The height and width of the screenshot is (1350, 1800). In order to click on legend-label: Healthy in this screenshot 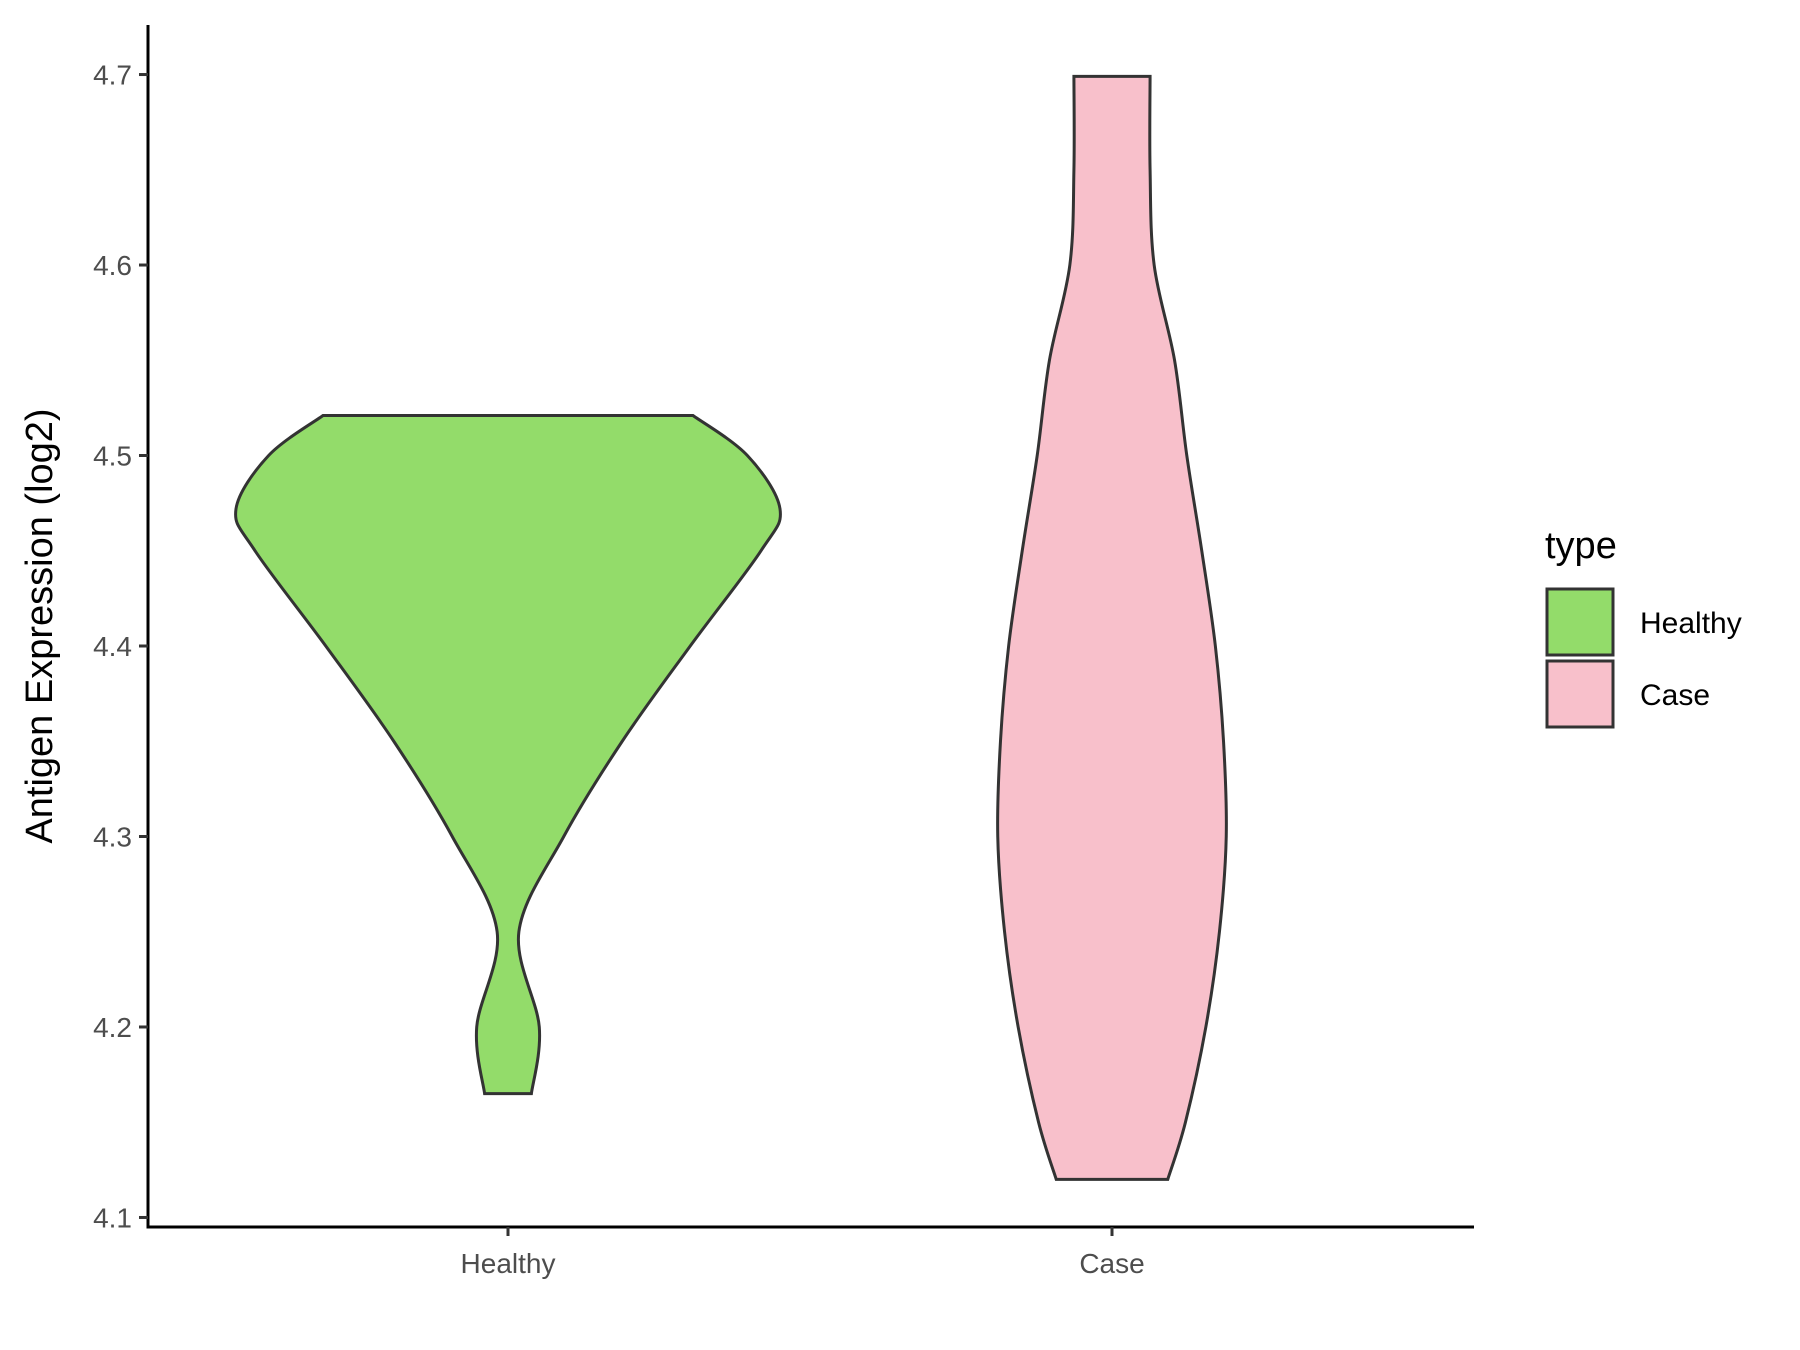, I will do `click(1691, 623)`.